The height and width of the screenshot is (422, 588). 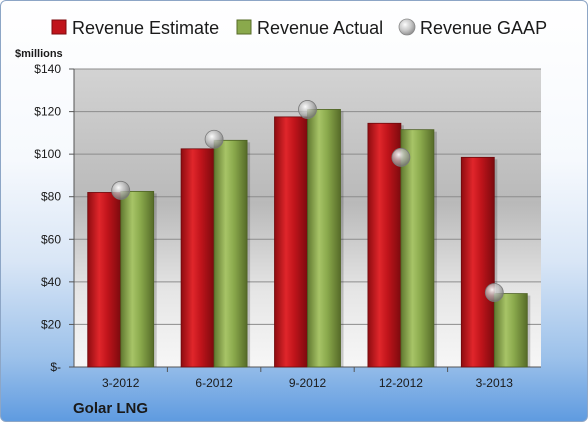 I want to click on legend-item-revenue-estimate: Revenue Estimate, so click(x=135, y=28).